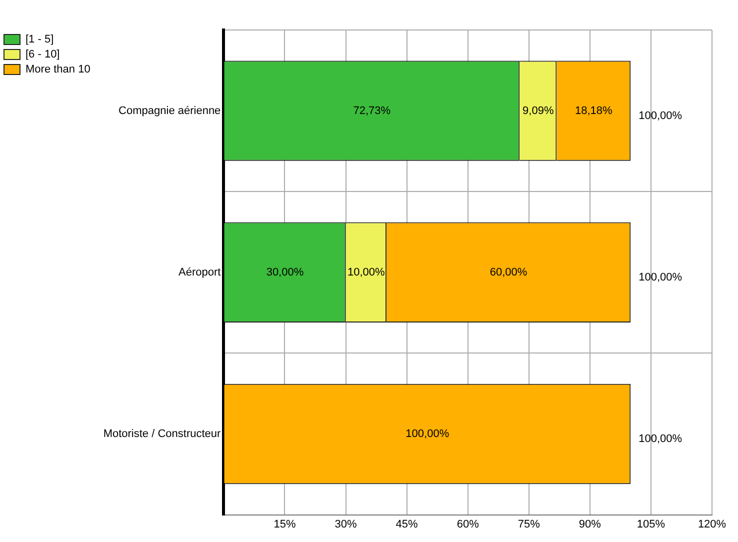 The height and width of the screenshot is (542, 738). What do you see at coordinates (199, 272) in the screenshot?
I see `y-tick-label: Aéroport` at bounding box center [199, 272].